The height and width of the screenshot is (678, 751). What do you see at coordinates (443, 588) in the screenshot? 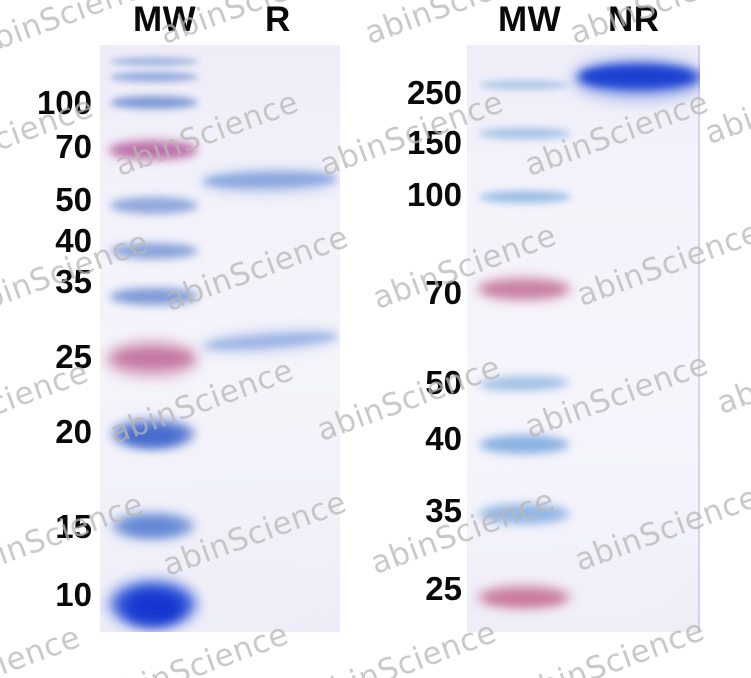
I see `right-marker-label-25: 25` at bounding box center [443, 588].